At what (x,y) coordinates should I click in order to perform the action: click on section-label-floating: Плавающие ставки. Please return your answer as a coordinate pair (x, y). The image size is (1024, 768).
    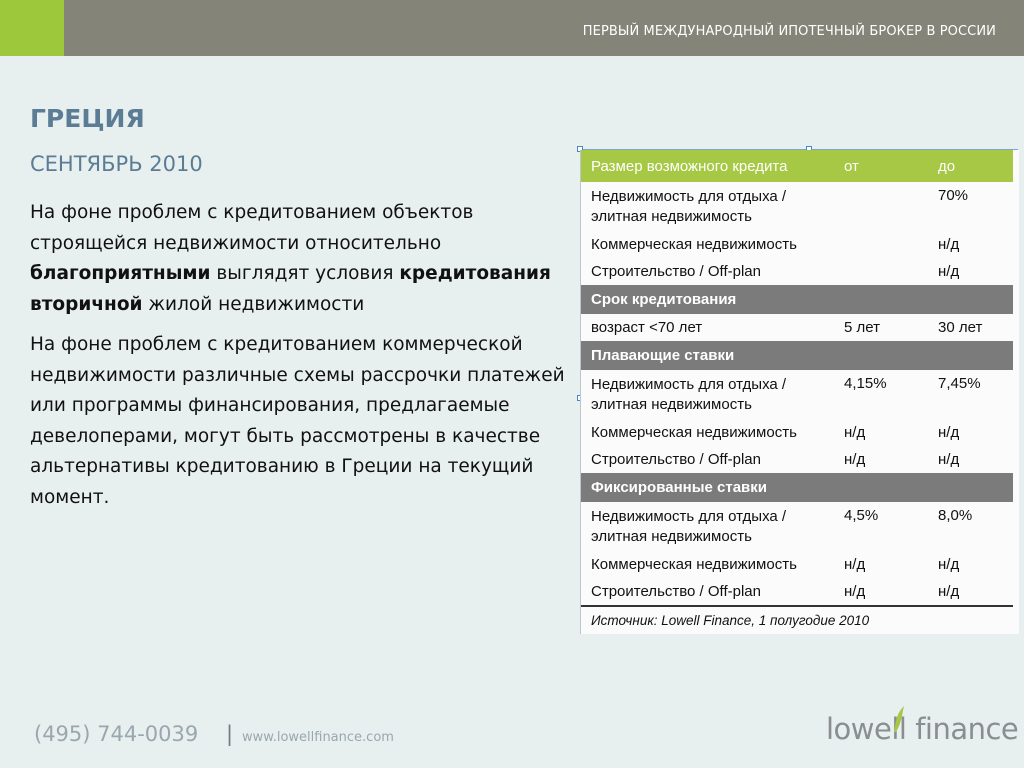
    Looking at the image, I should click on (797, 355).